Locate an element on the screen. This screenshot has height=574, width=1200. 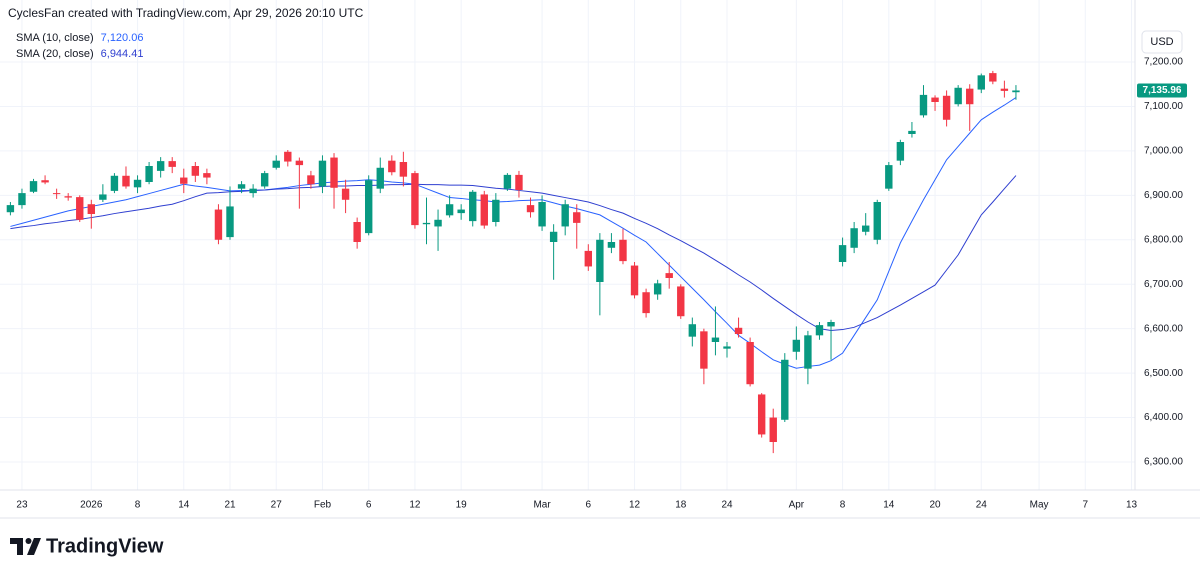
logo-text: TradingView is located at coordinates (105, 546).